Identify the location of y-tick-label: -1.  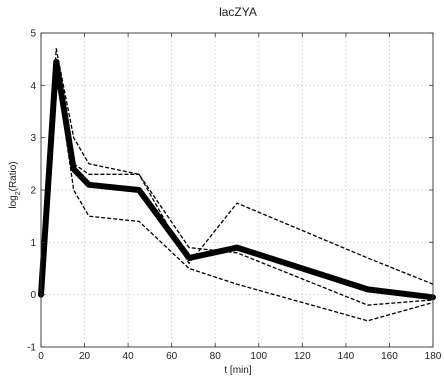
(31, 348).